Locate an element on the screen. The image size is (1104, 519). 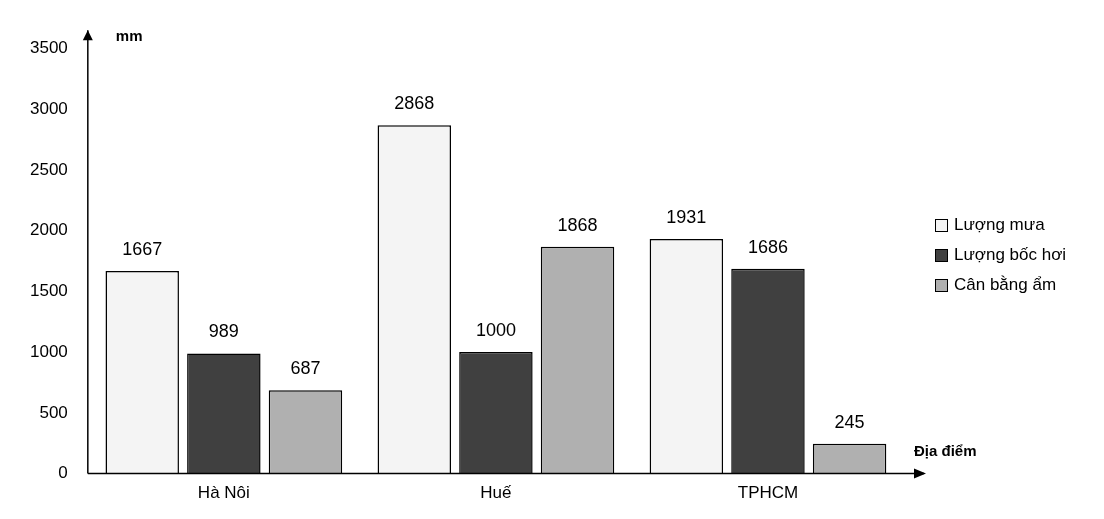
legend-label: Cân bằng ẩm is located at coordinates (1005, 285).